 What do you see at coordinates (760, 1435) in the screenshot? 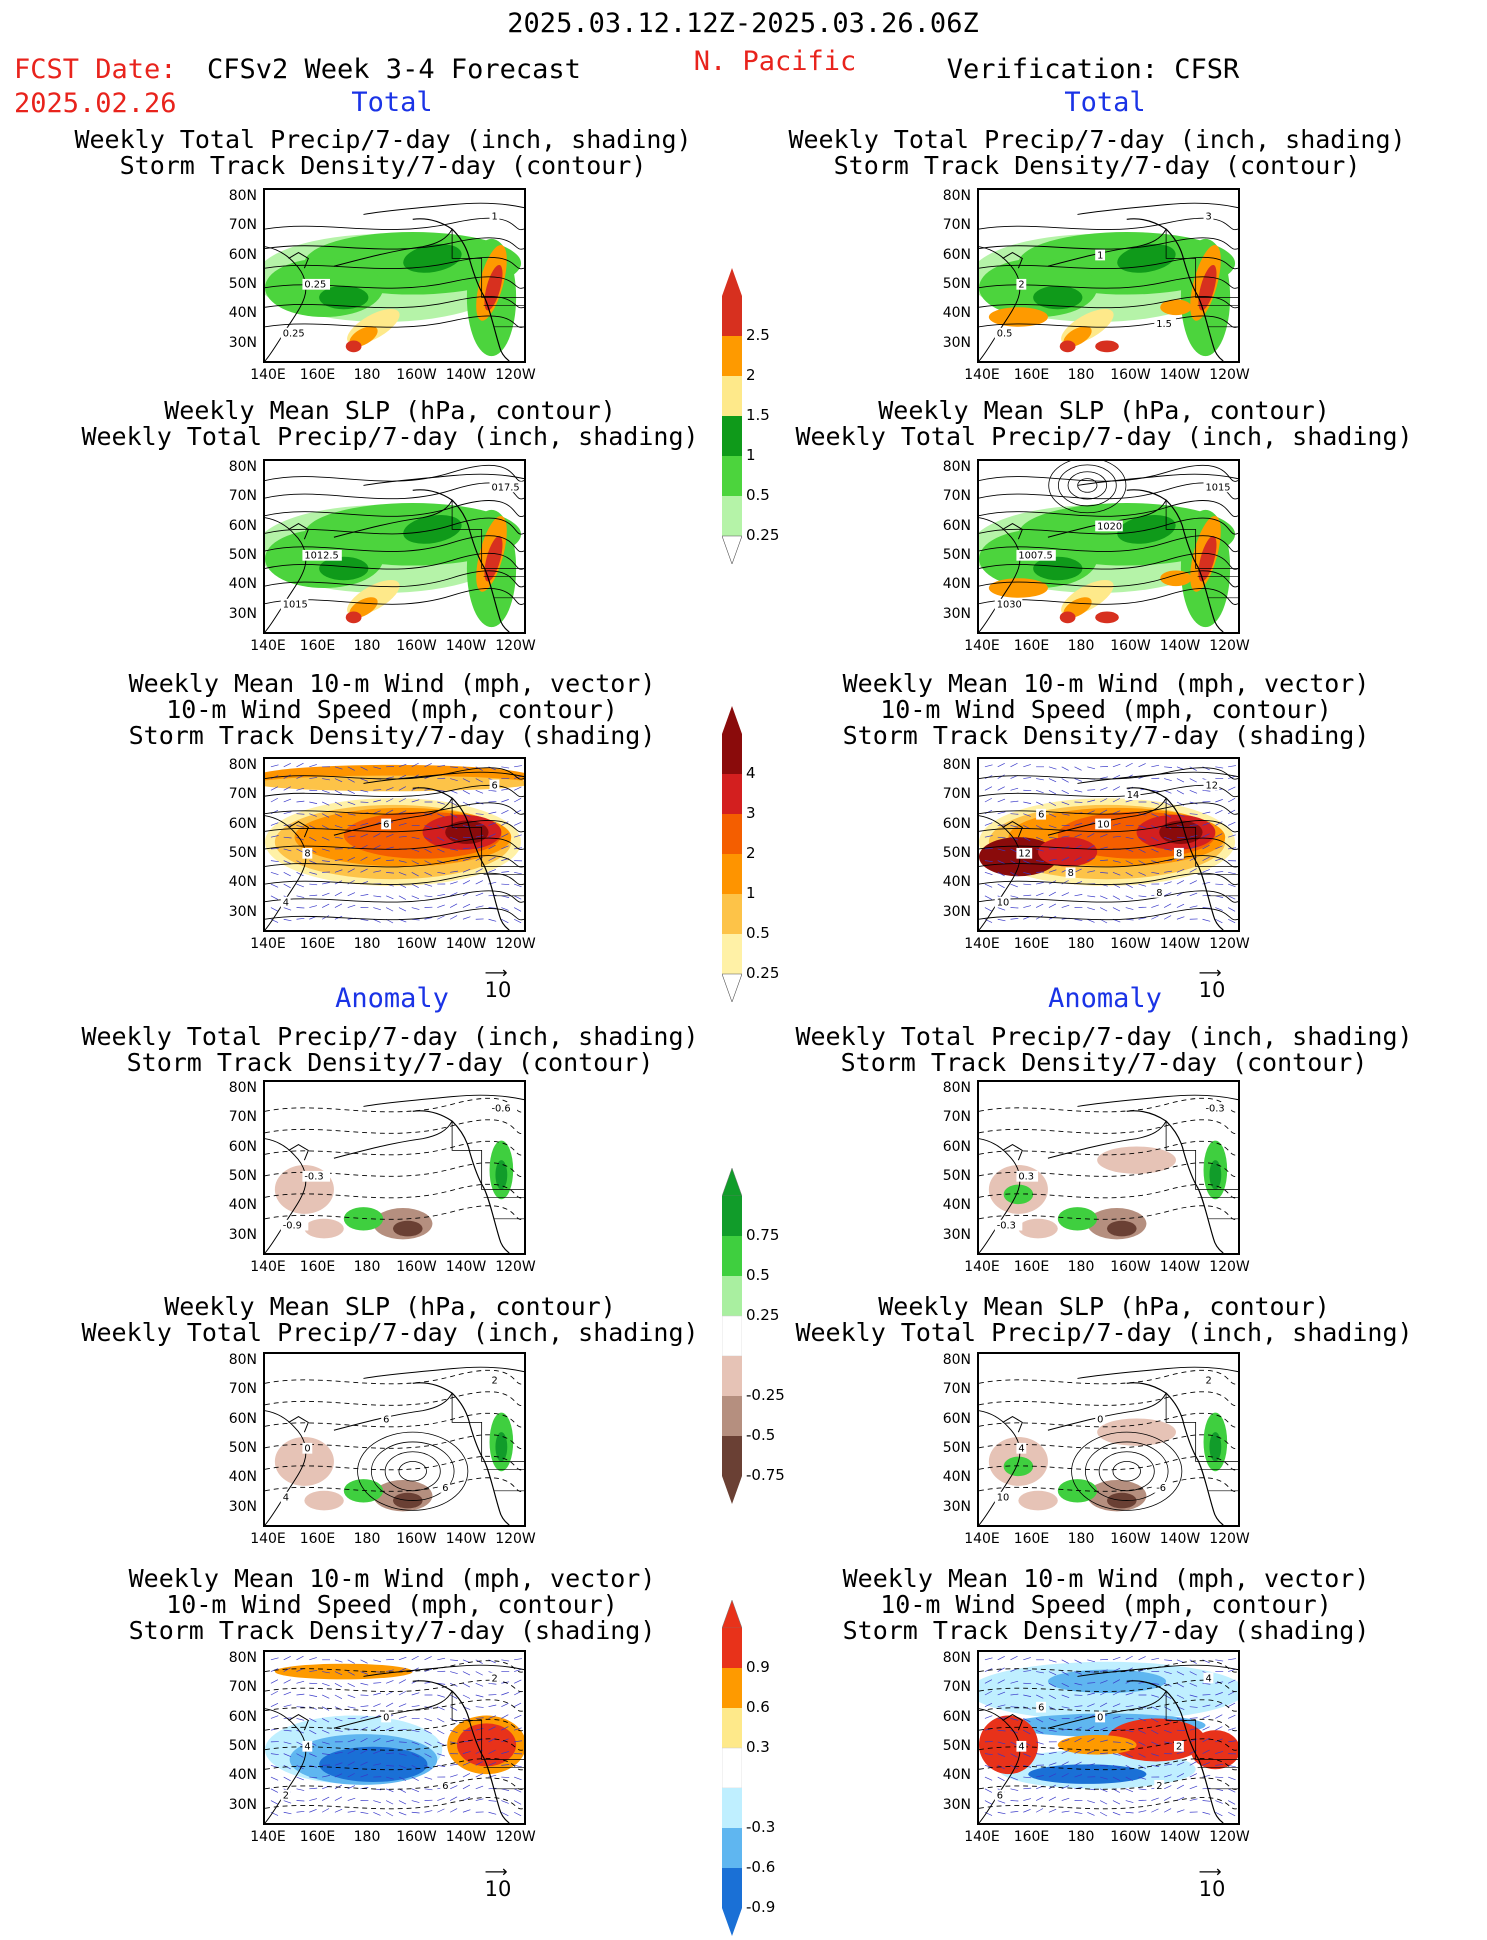
I see `colorbar-label: -0.5` at bounding box center [760, 1435].